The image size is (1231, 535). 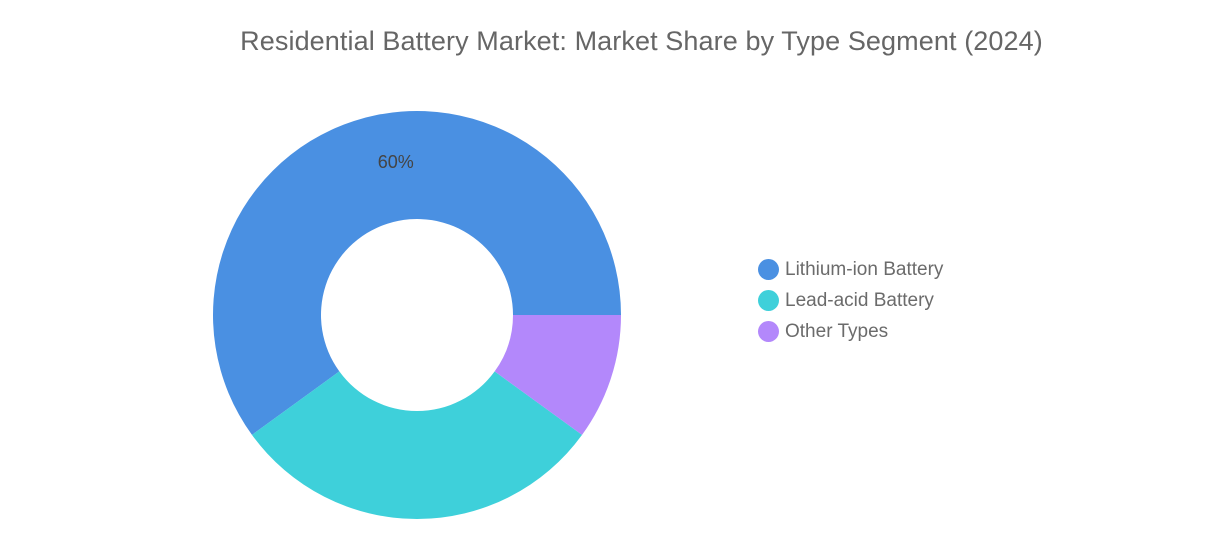 I want to click on data-label-lithium-ion-battery: 60%, so click(x=396, y=162).